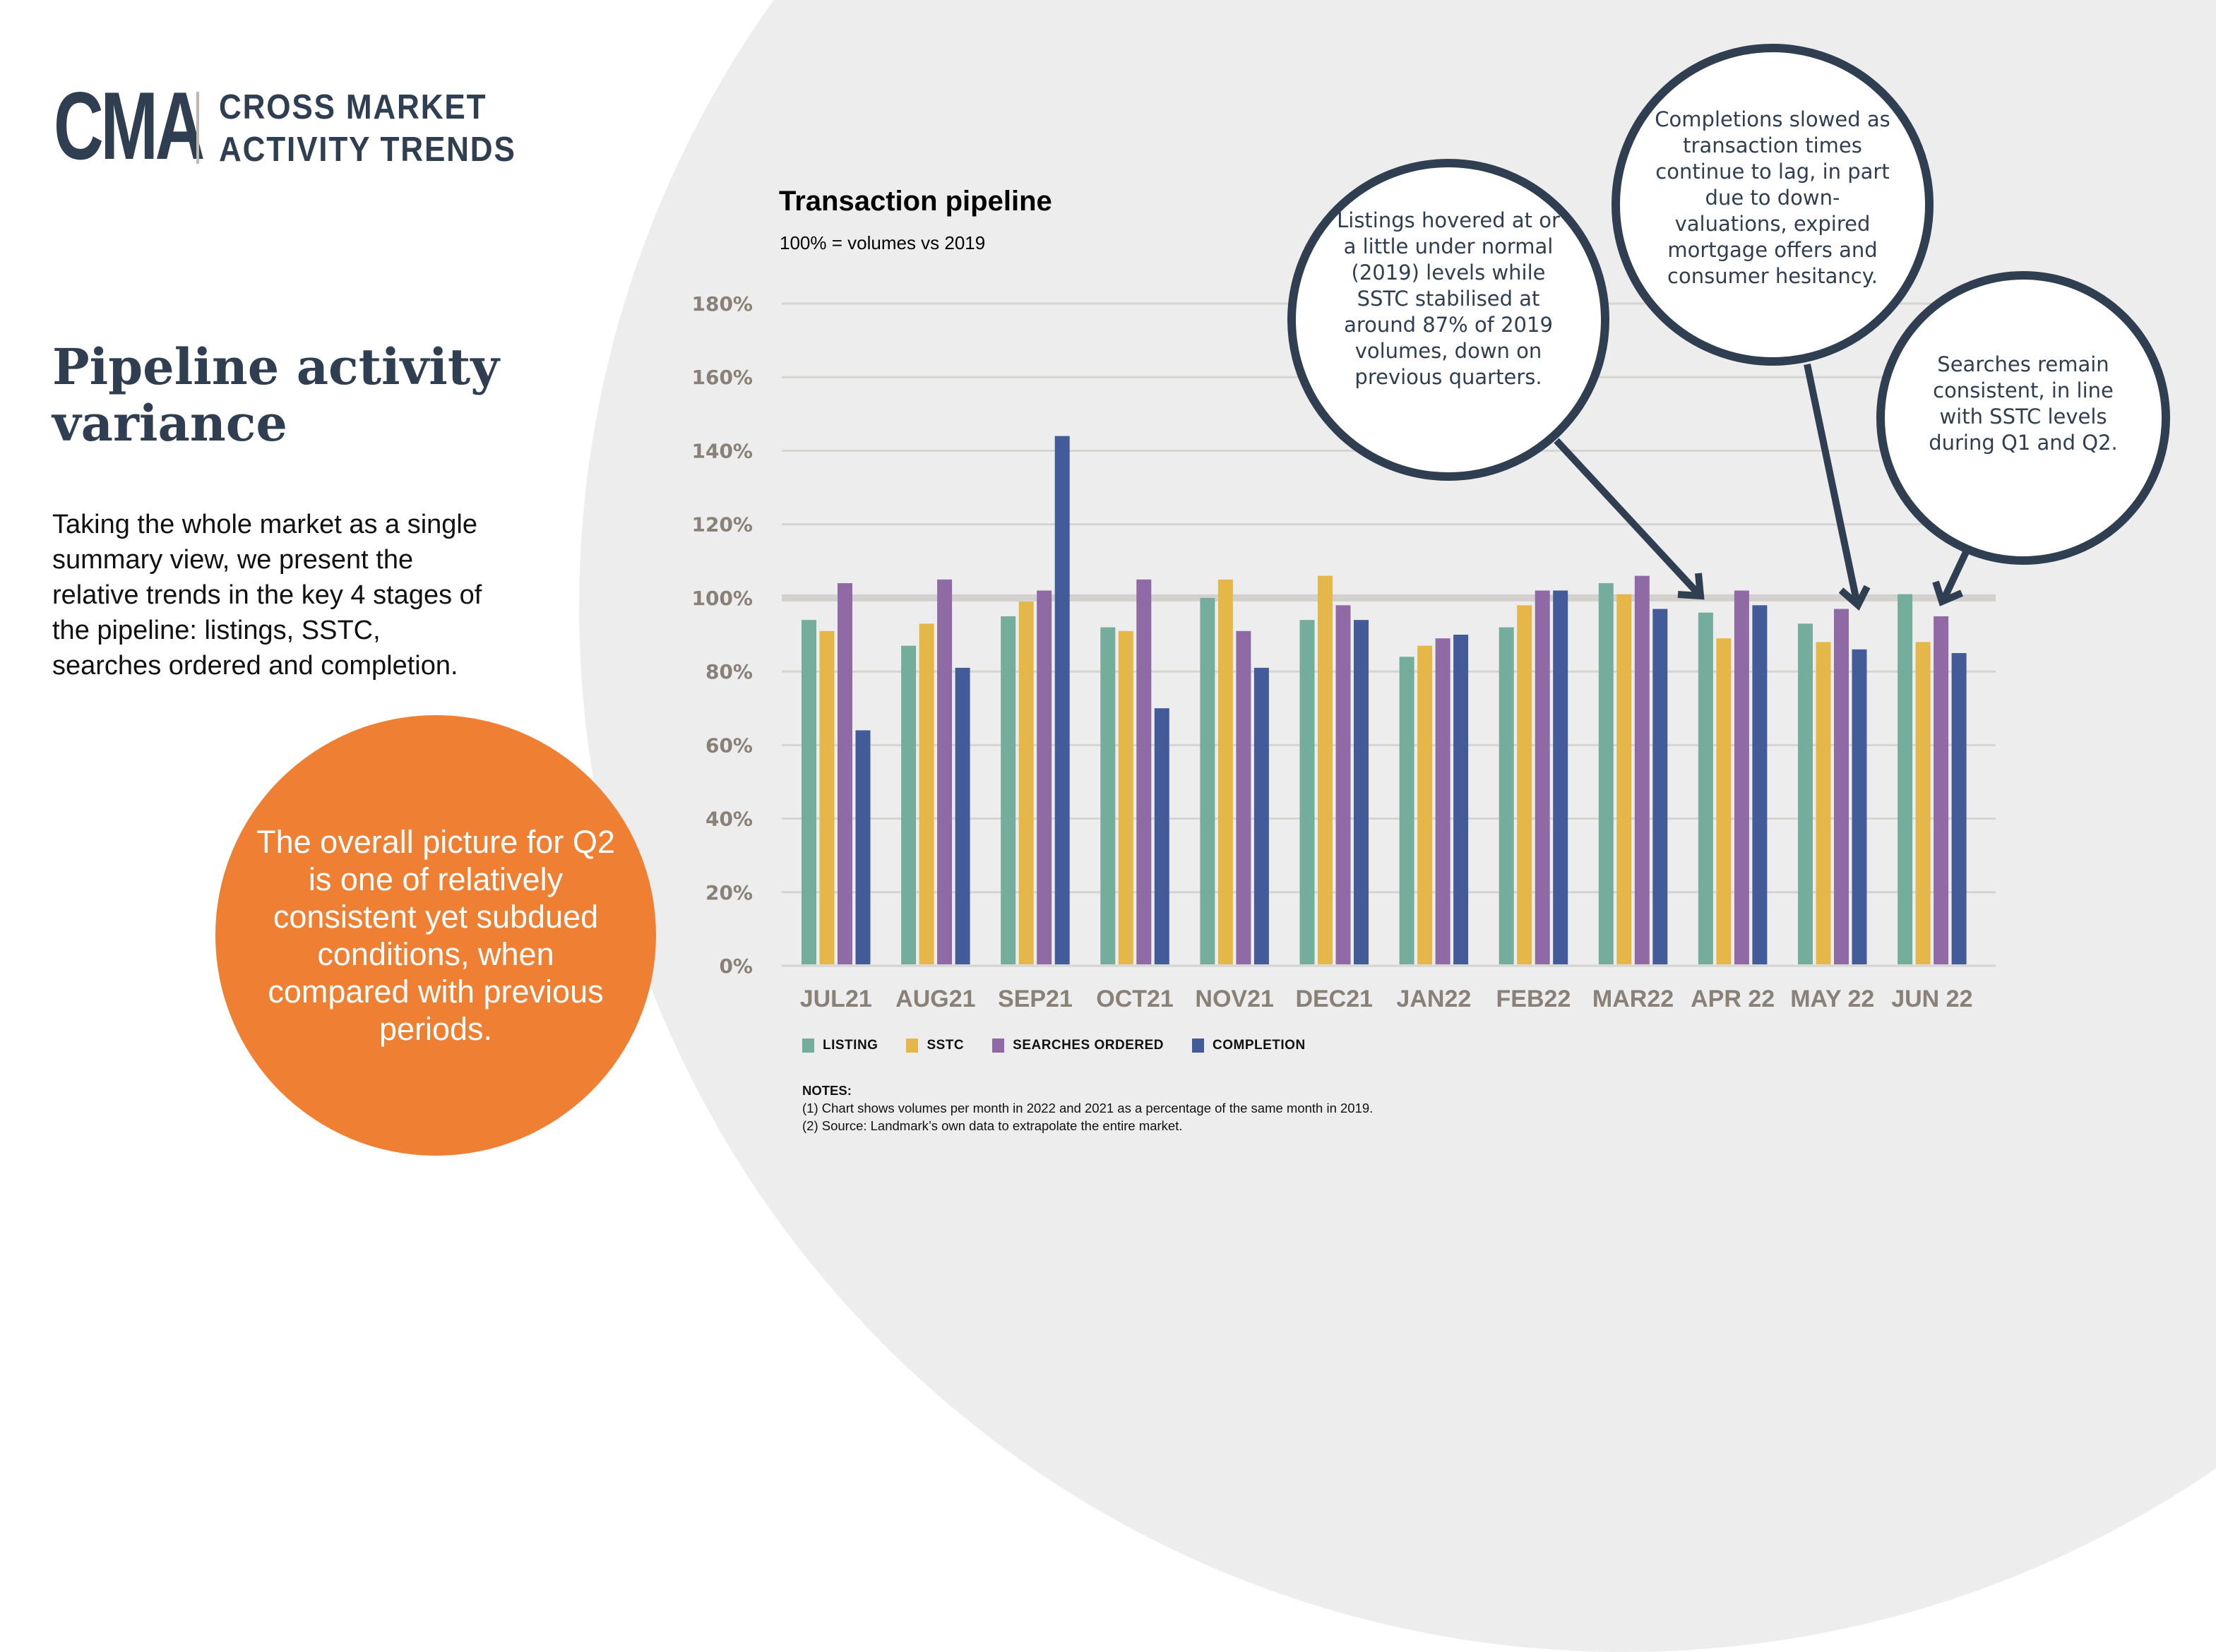  Describe the element at coordinates (946, 1045) in the screenshot. I see `legend-label: SSTC` at that location.